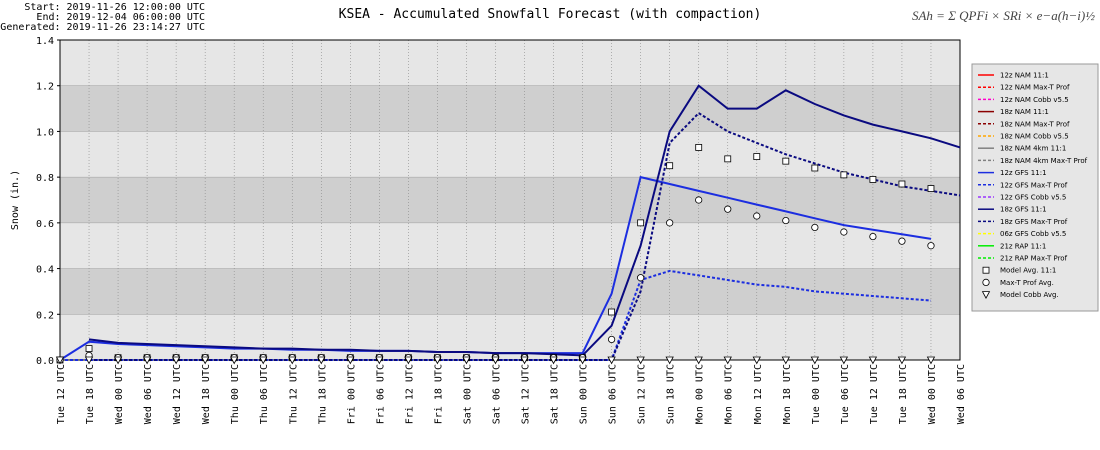  I want to click on x-tick-label: Mon 18 UTC, so click(787, 394).